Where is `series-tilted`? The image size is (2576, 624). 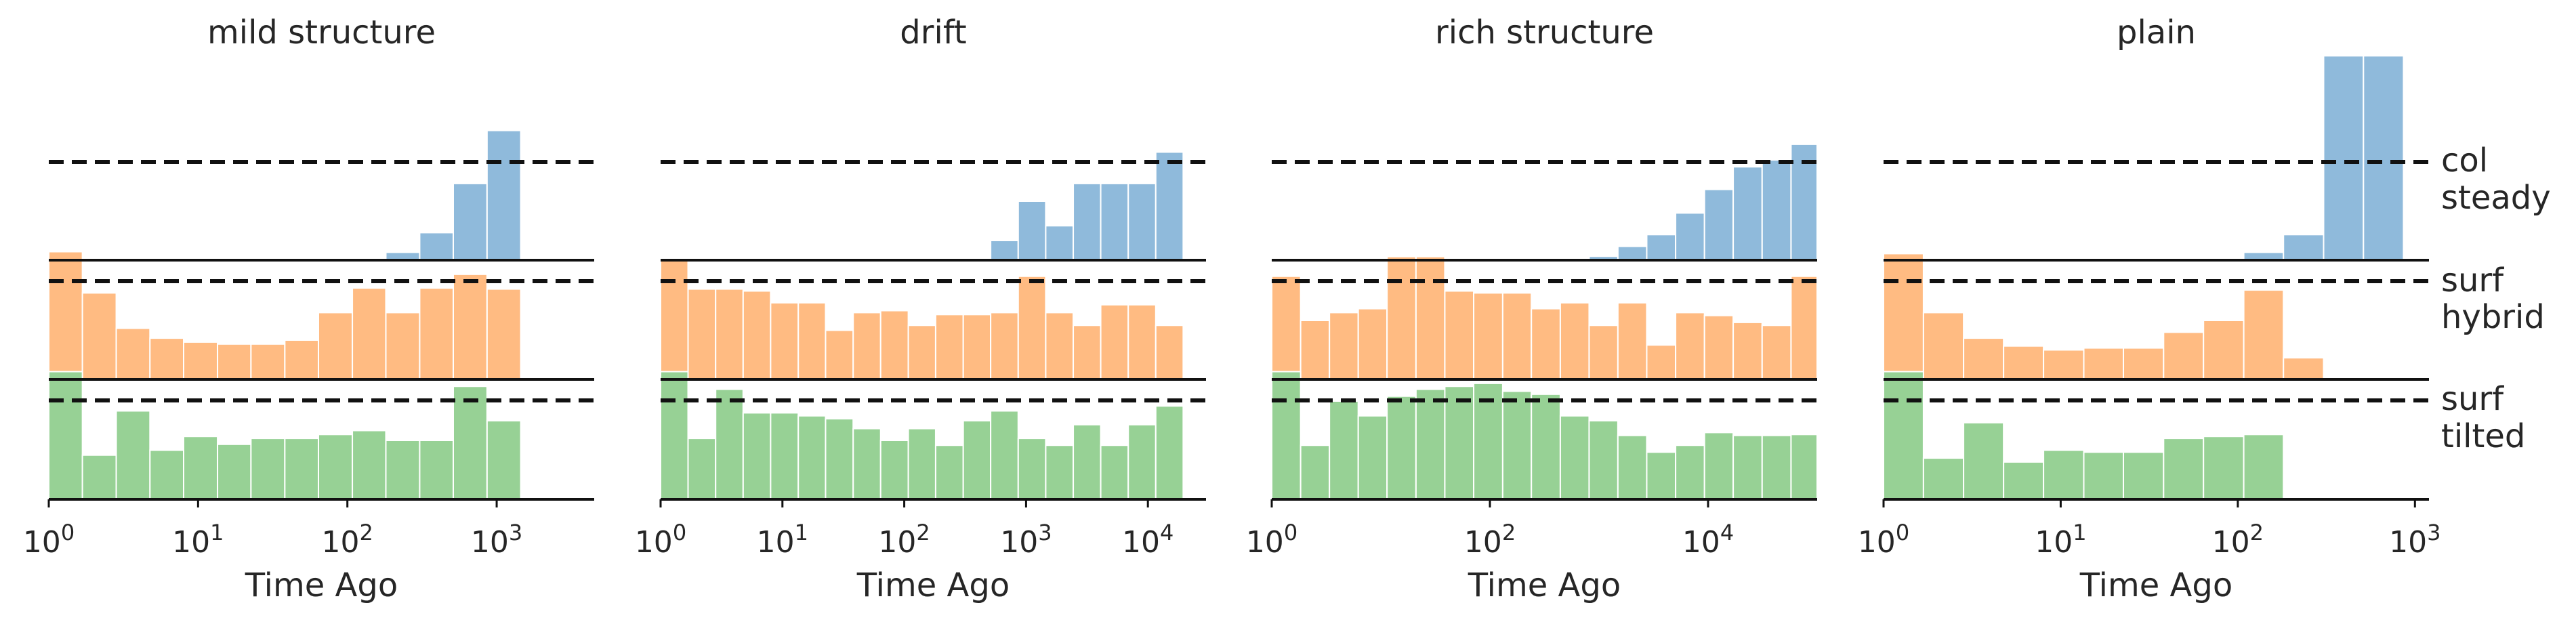 series-tilted is located at coordinates (922, 436).